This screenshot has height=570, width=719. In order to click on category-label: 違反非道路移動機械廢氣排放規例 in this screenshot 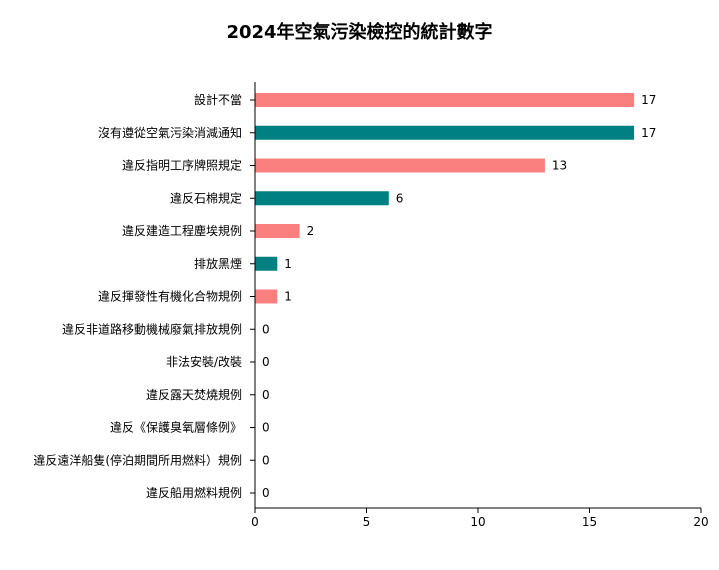, I will do `click(152, 328)`.